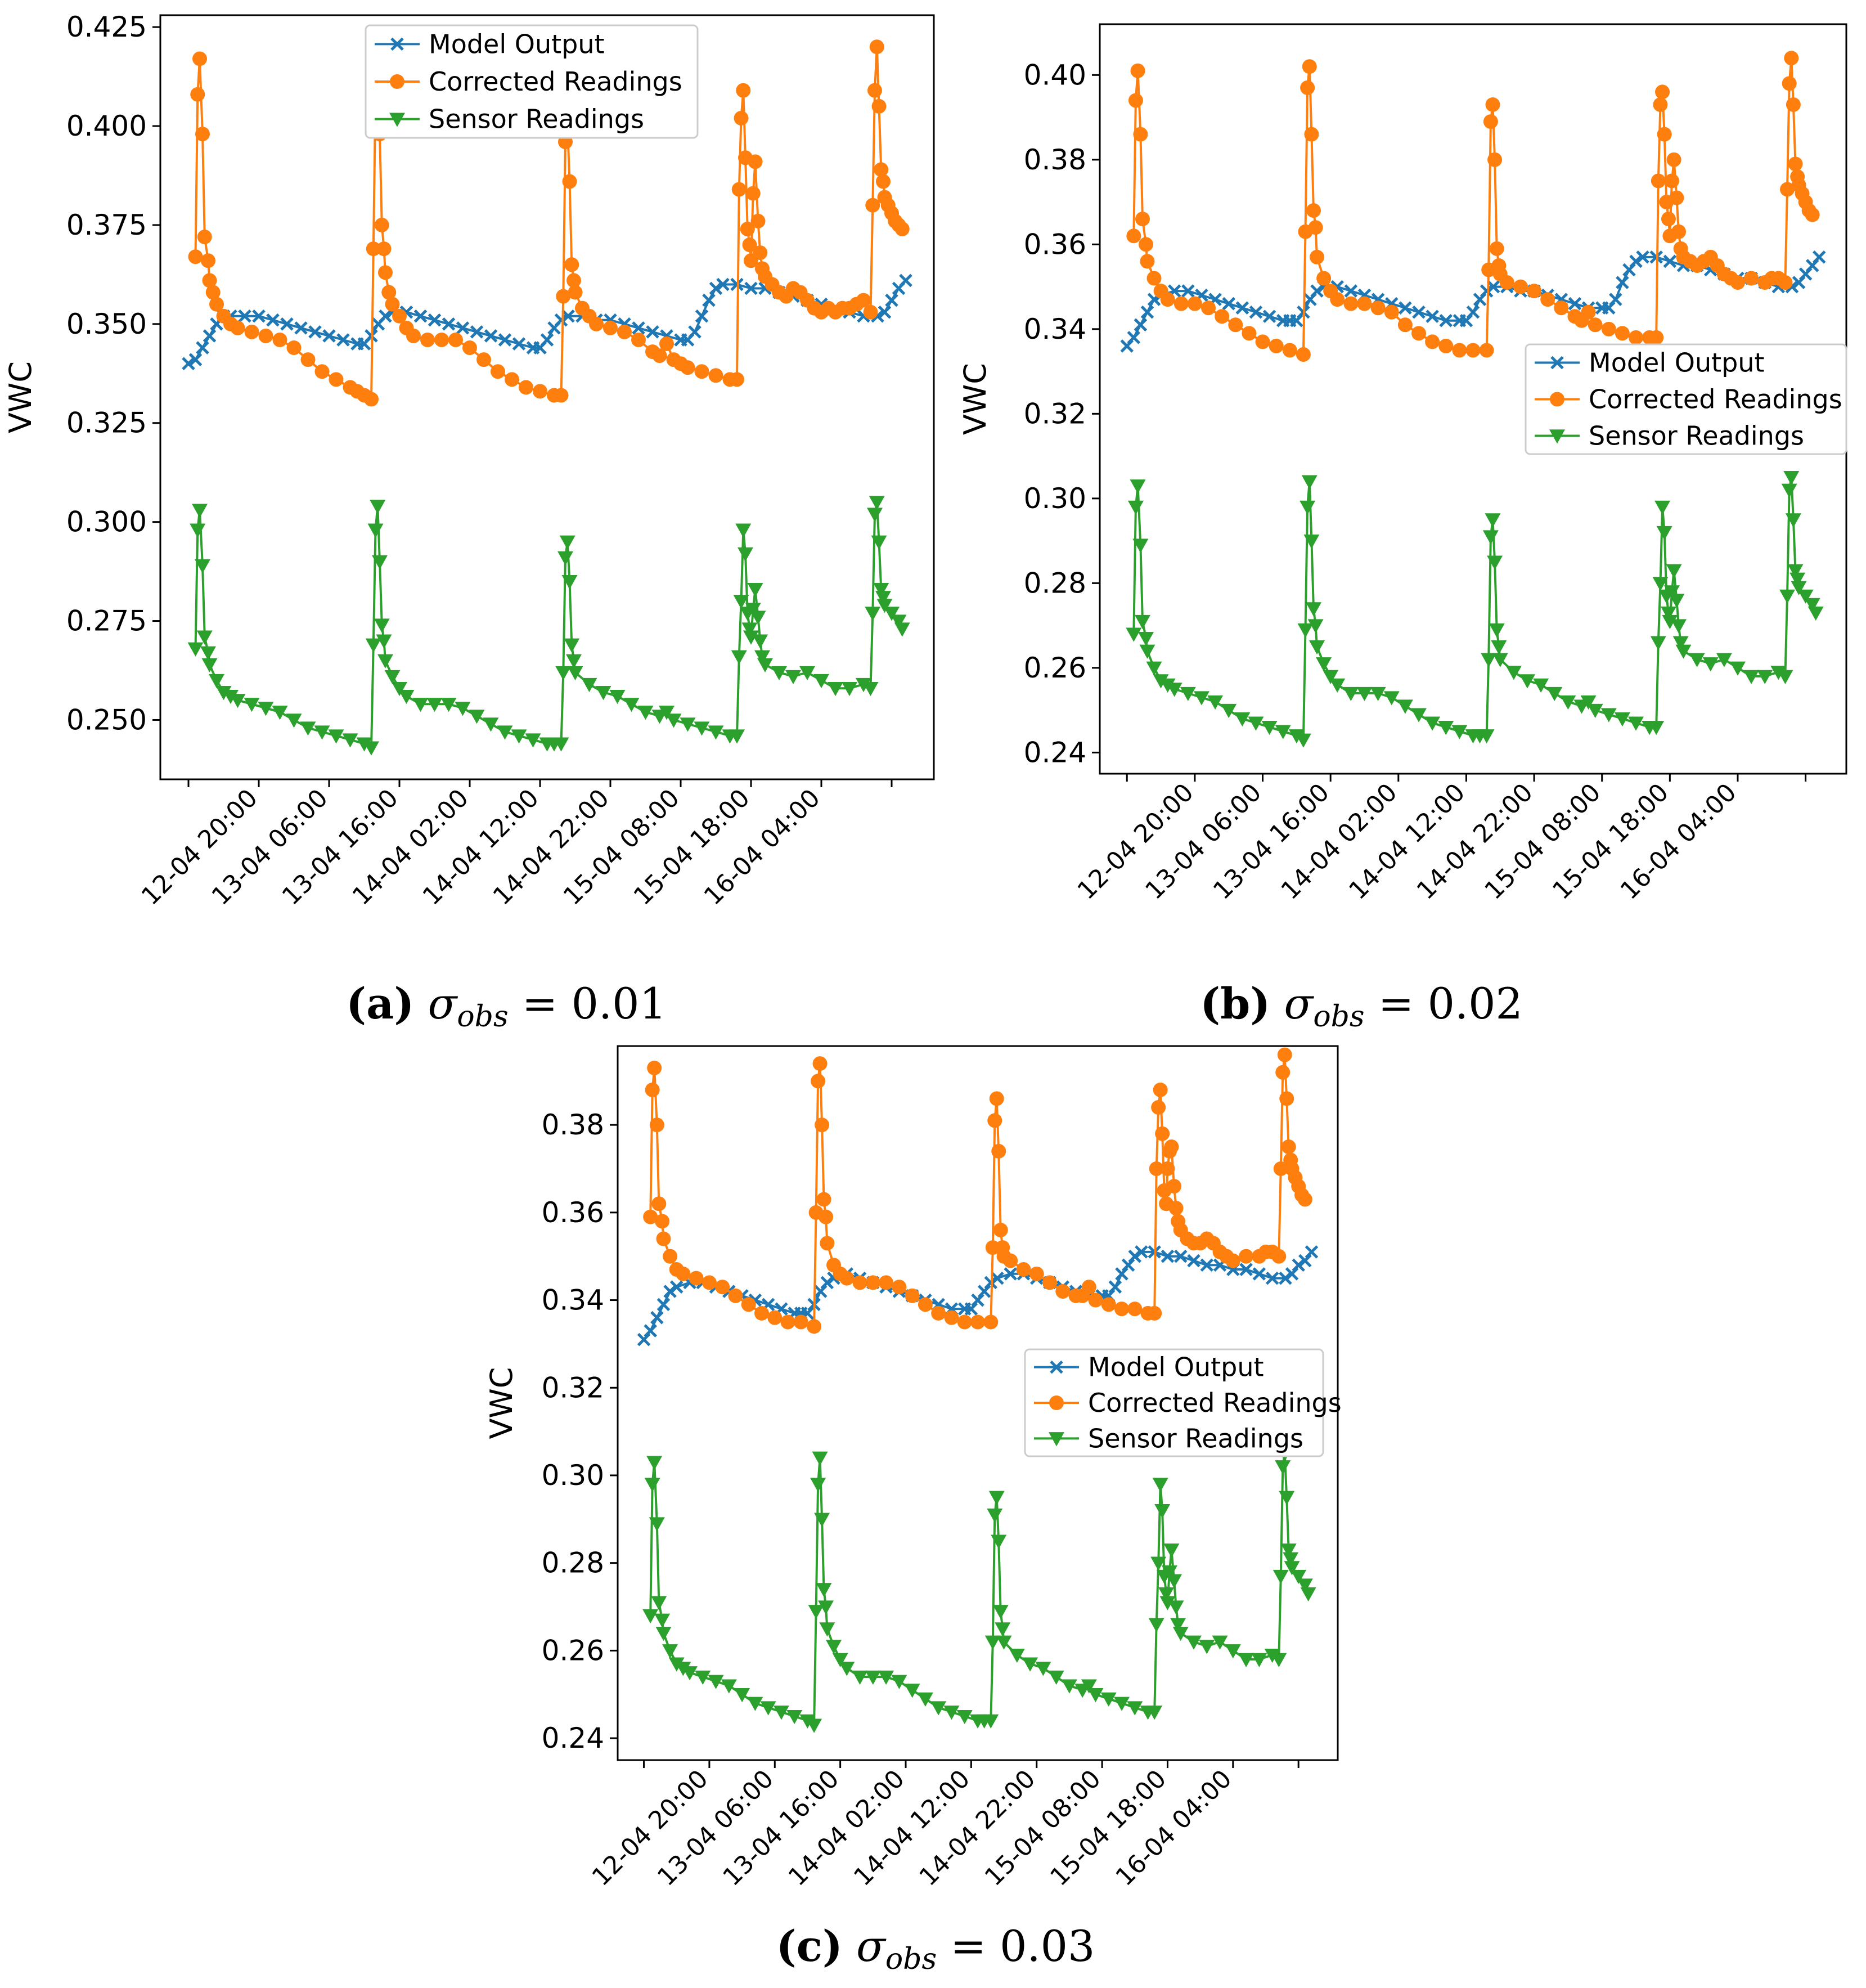 The height and width of the screenshot is (1988, 1866). I want to click on caption-value: = 0.01, so click(588, 1004).